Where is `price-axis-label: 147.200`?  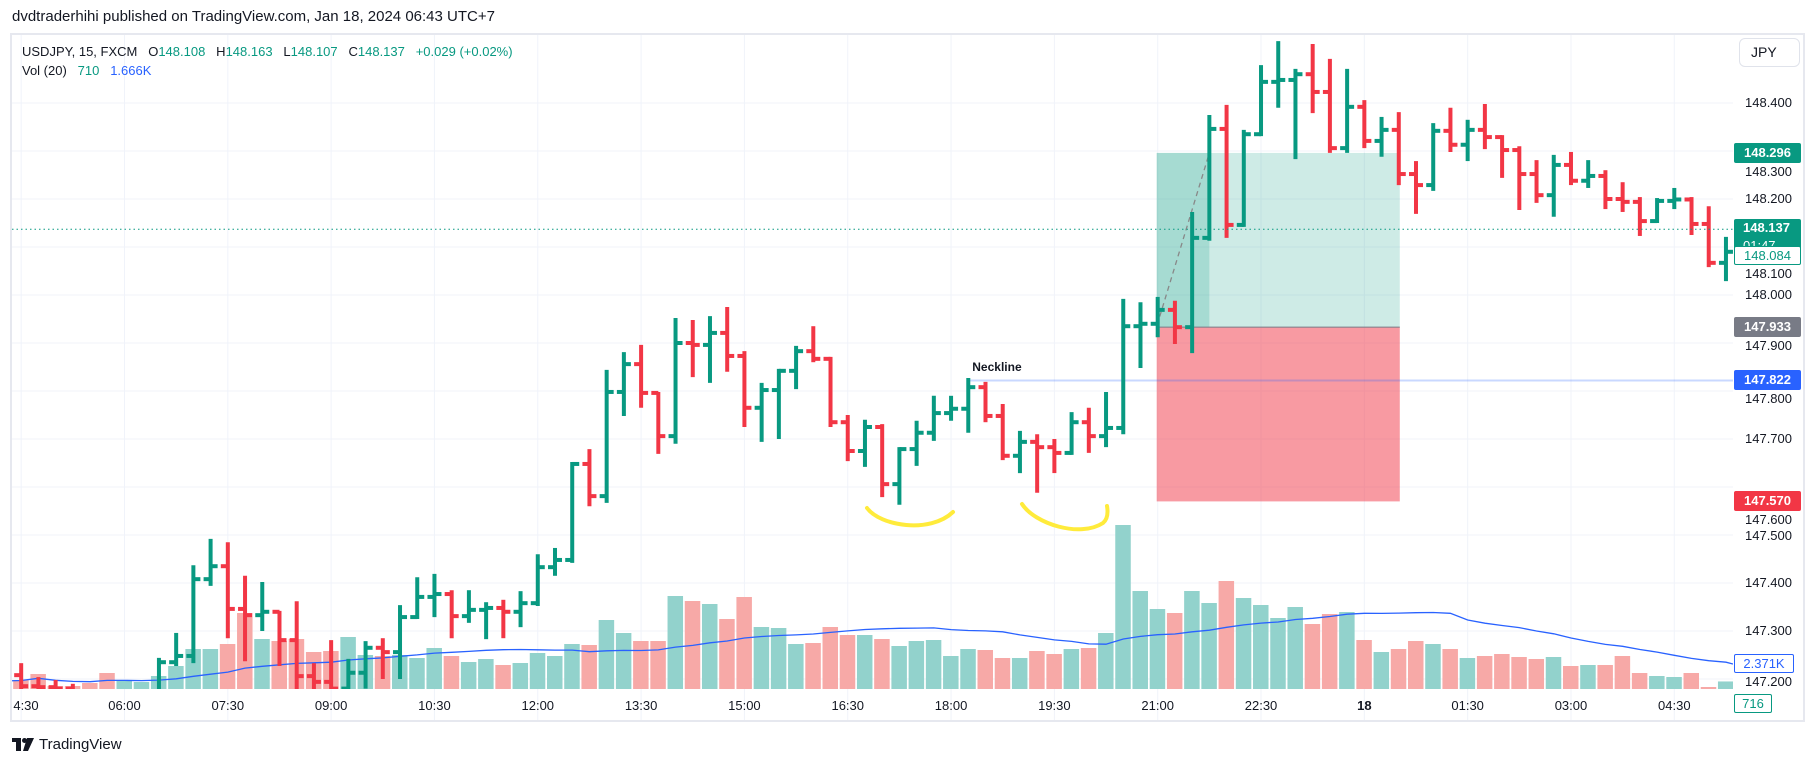
price-axis-label: 147.200 is located at coordinates (1768, 682).